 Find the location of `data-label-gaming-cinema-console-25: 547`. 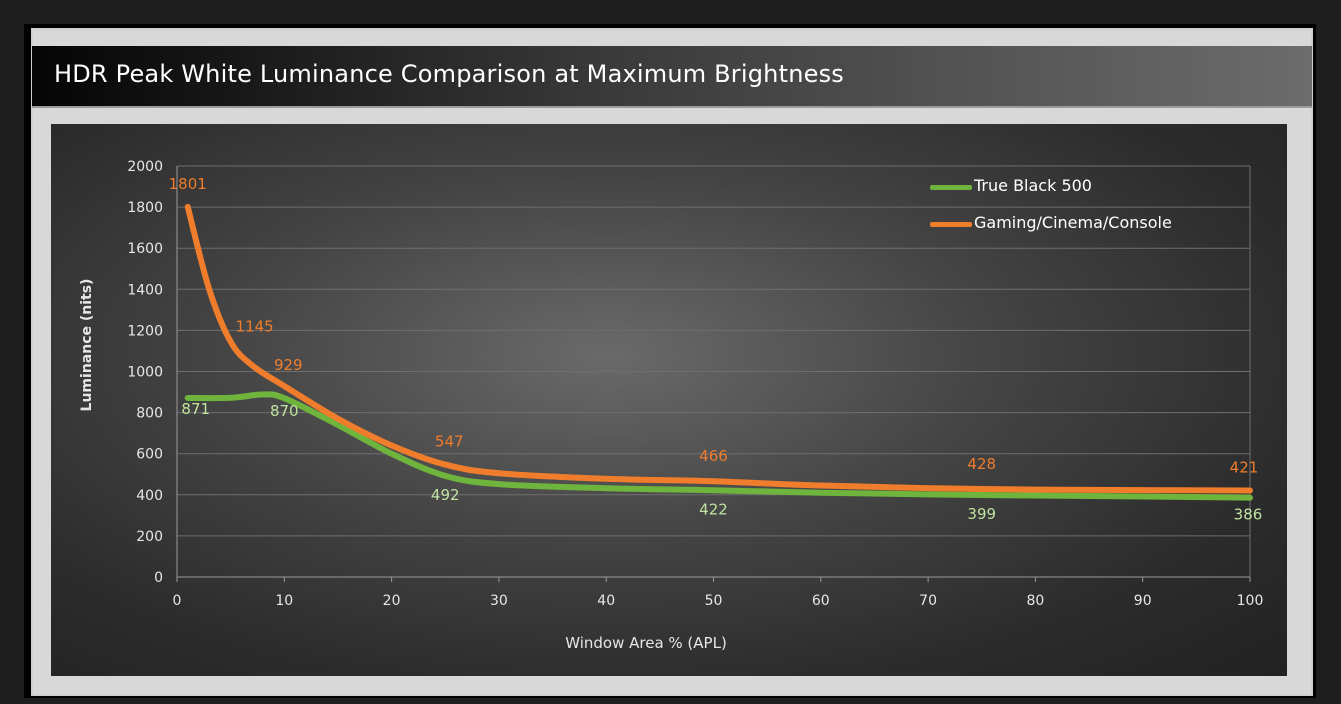

data-label-gaming-cinema-console-25: 547 is located at coordinates (449, 442).